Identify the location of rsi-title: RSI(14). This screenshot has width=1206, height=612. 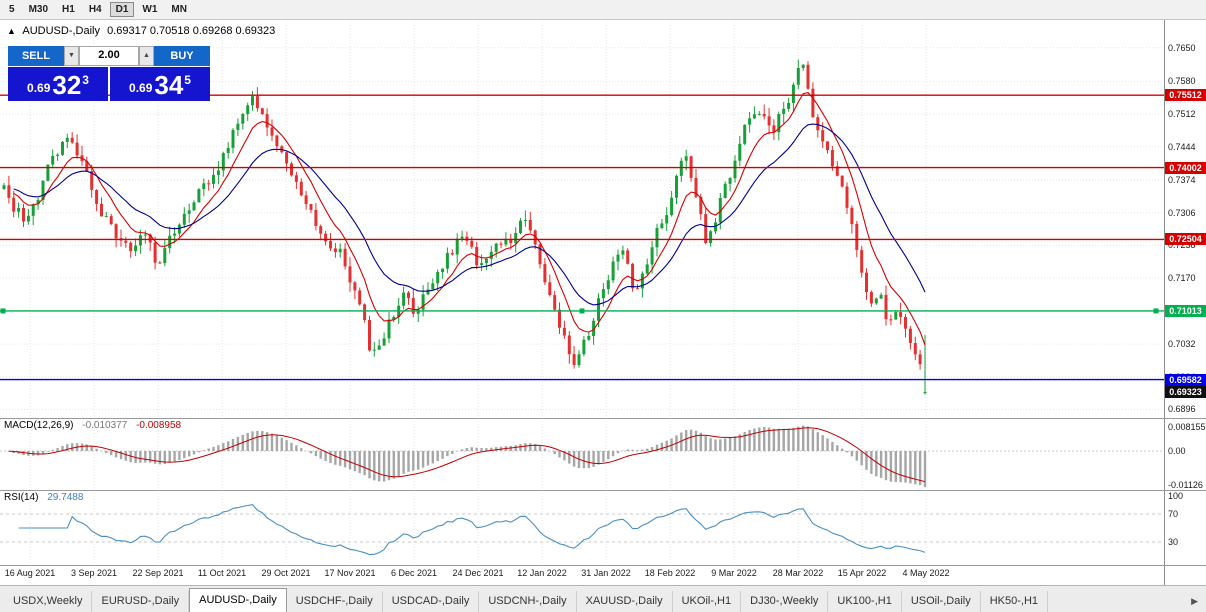
(21, 497).